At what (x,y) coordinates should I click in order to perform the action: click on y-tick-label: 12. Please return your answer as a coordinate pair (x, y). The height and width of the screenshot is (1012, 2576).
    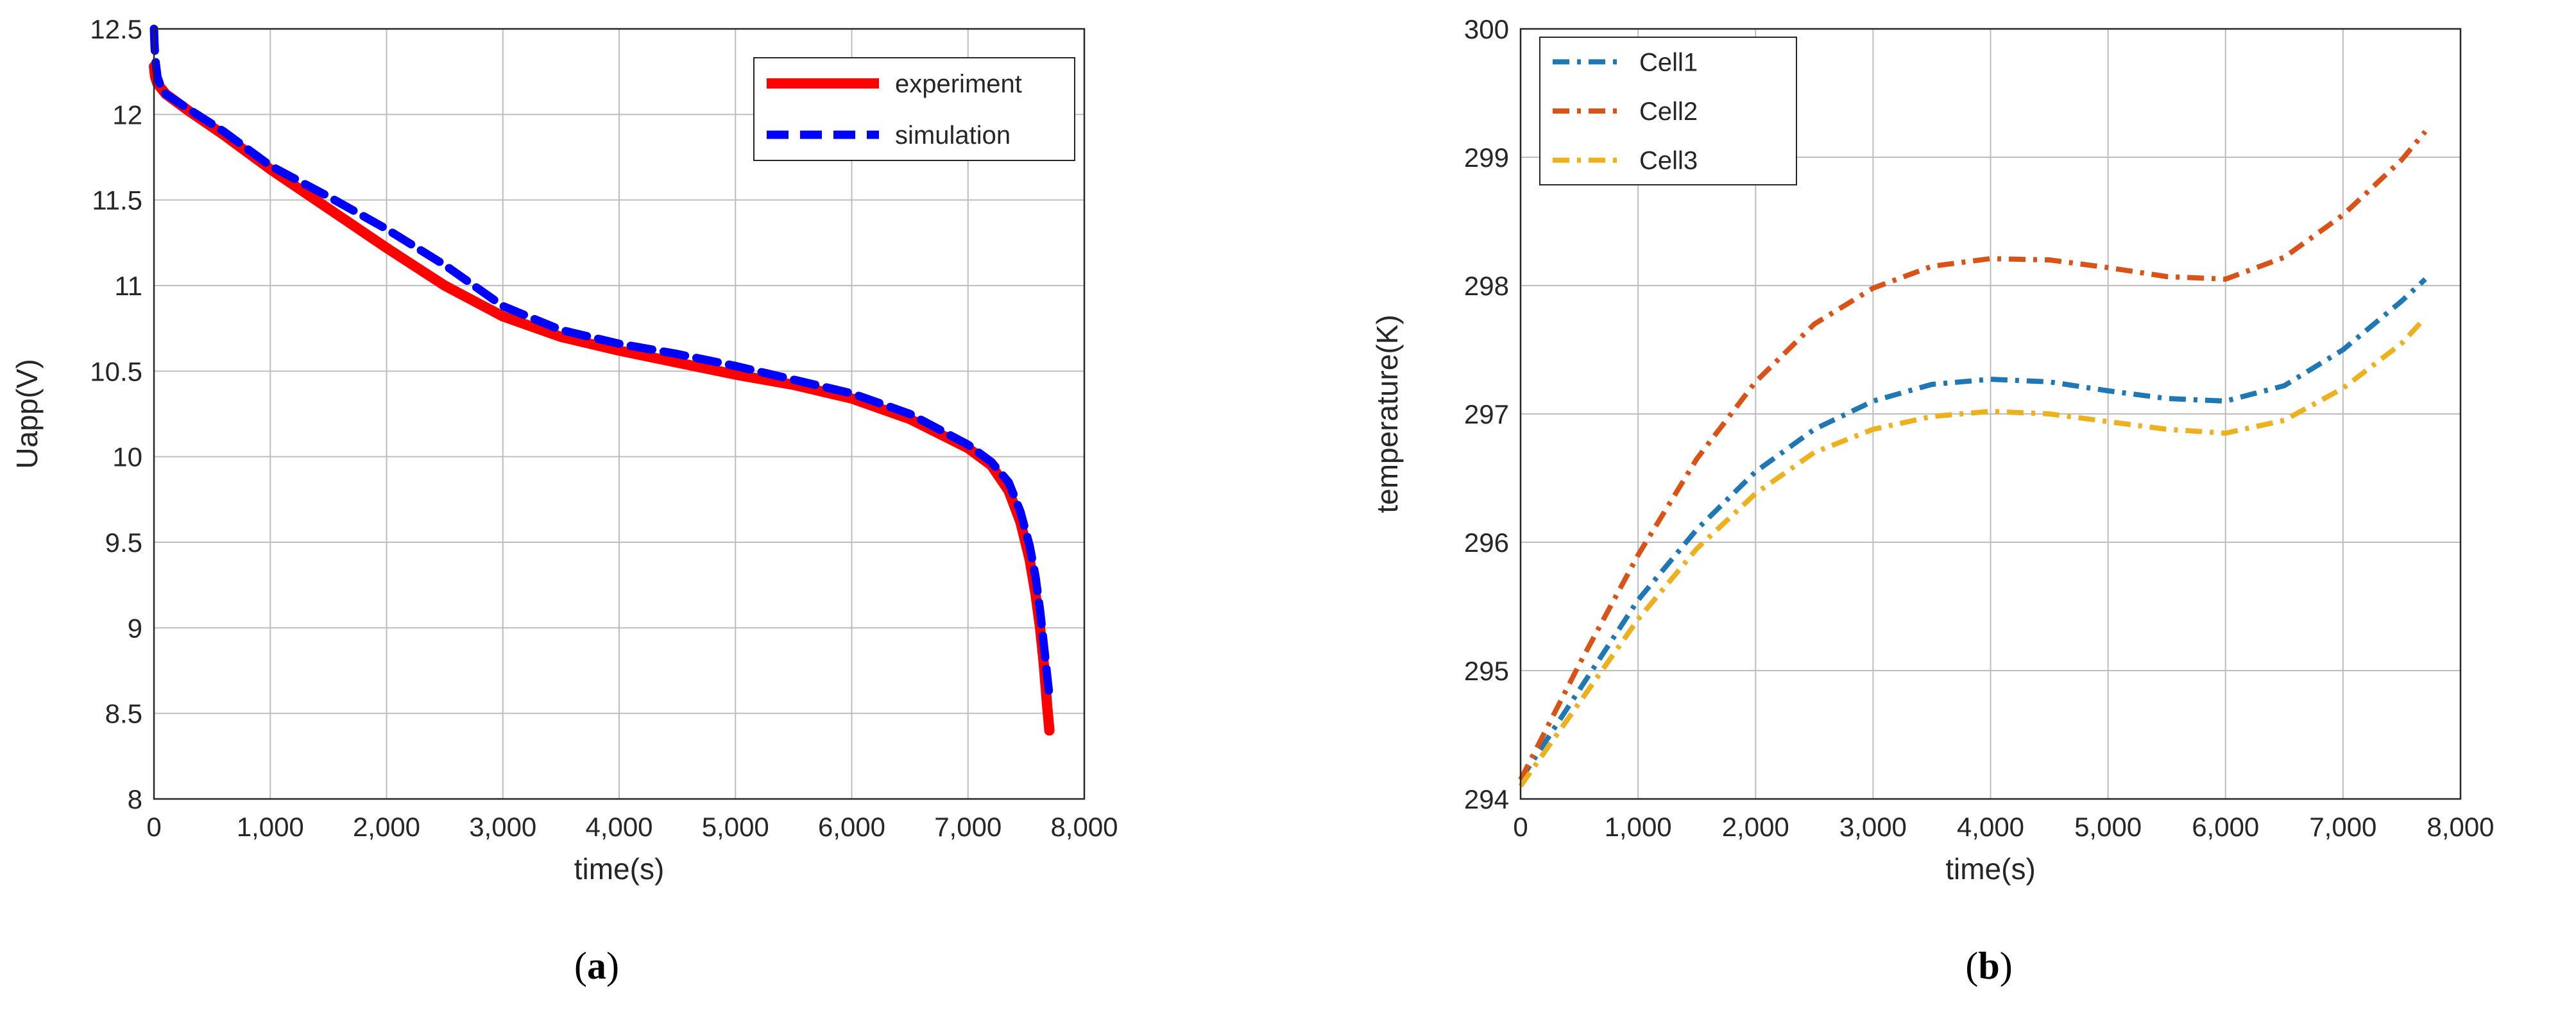
    Looking at the image, I should click on (127, 114).